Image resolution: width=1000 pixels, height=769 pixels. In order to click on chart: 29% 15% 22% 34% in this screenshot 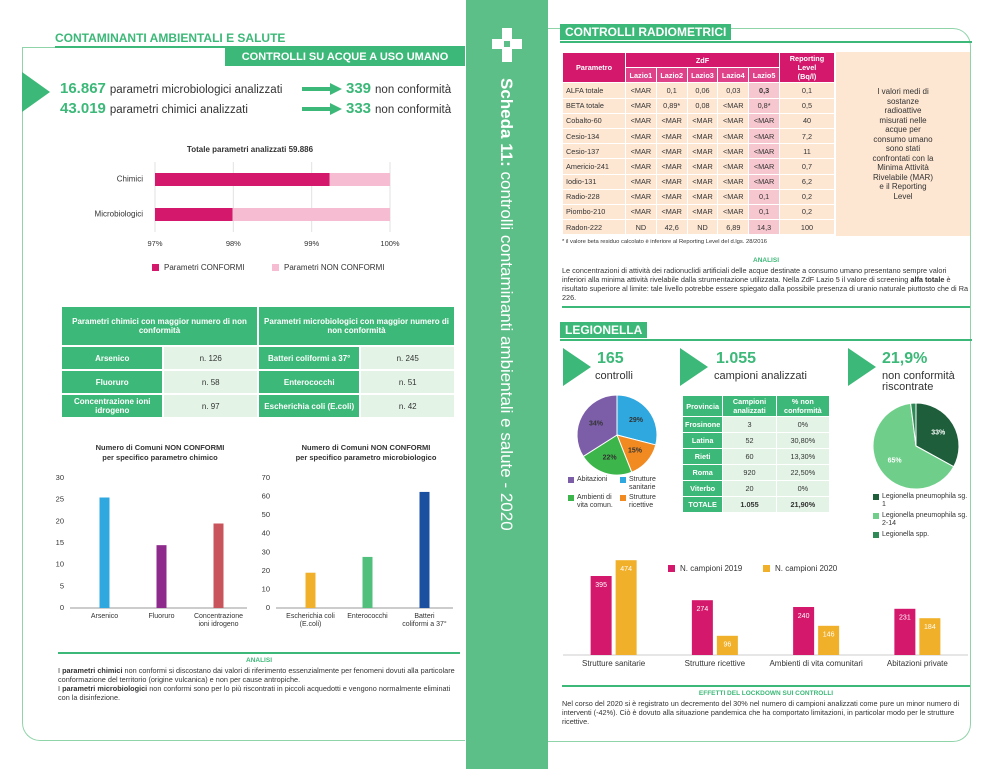, I will do `click(617, 435)`.